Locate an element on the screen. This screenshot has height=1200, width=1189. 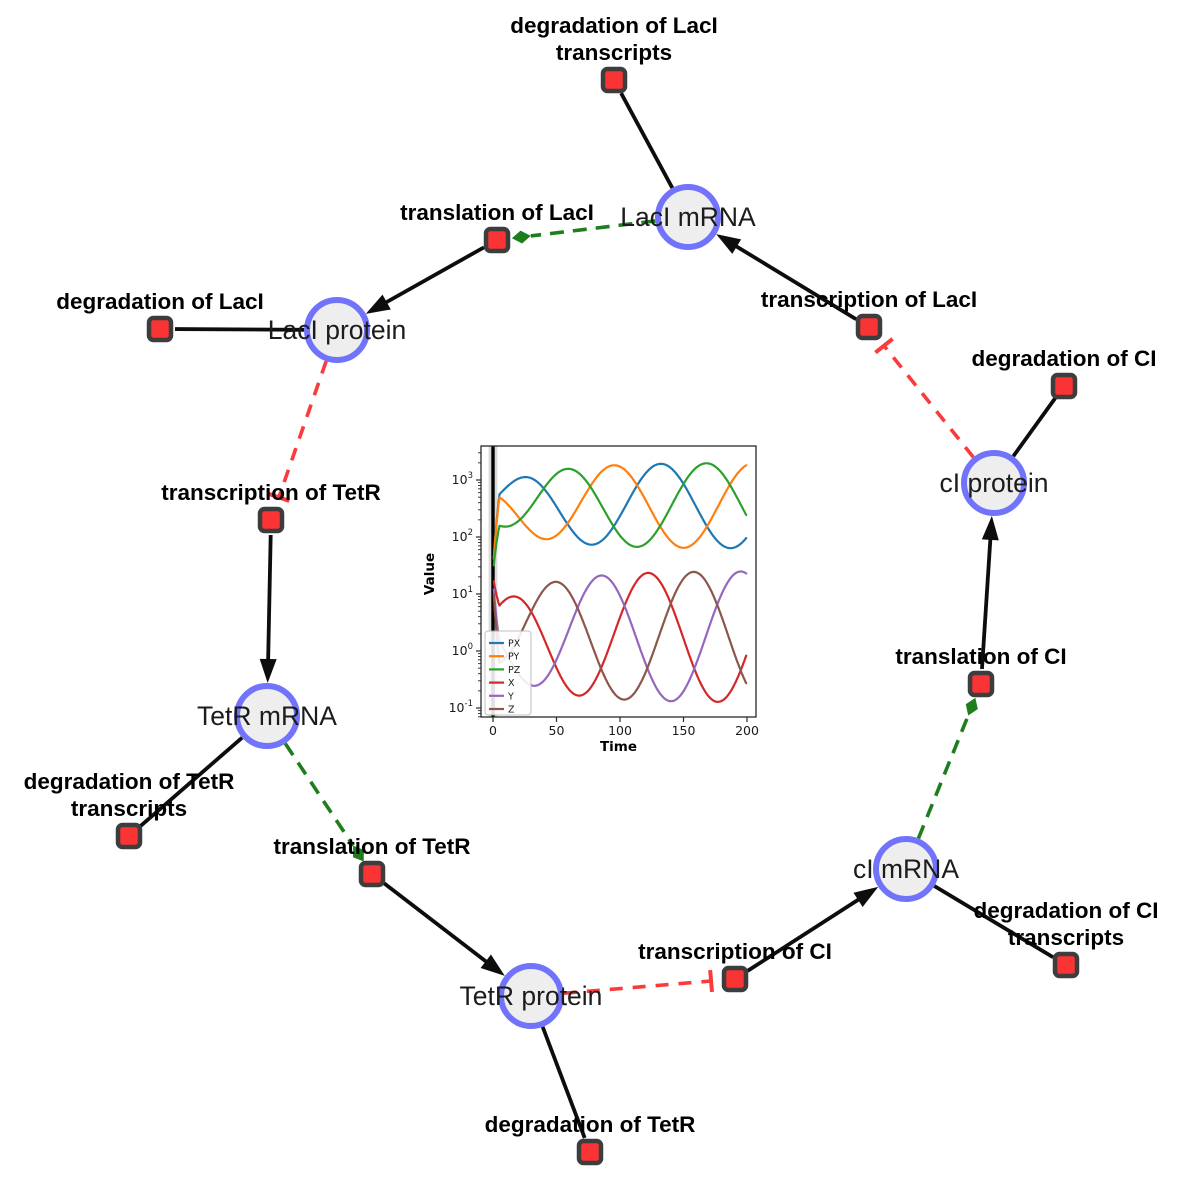
species-node-ci_protein is located at coordinates (994, 483).